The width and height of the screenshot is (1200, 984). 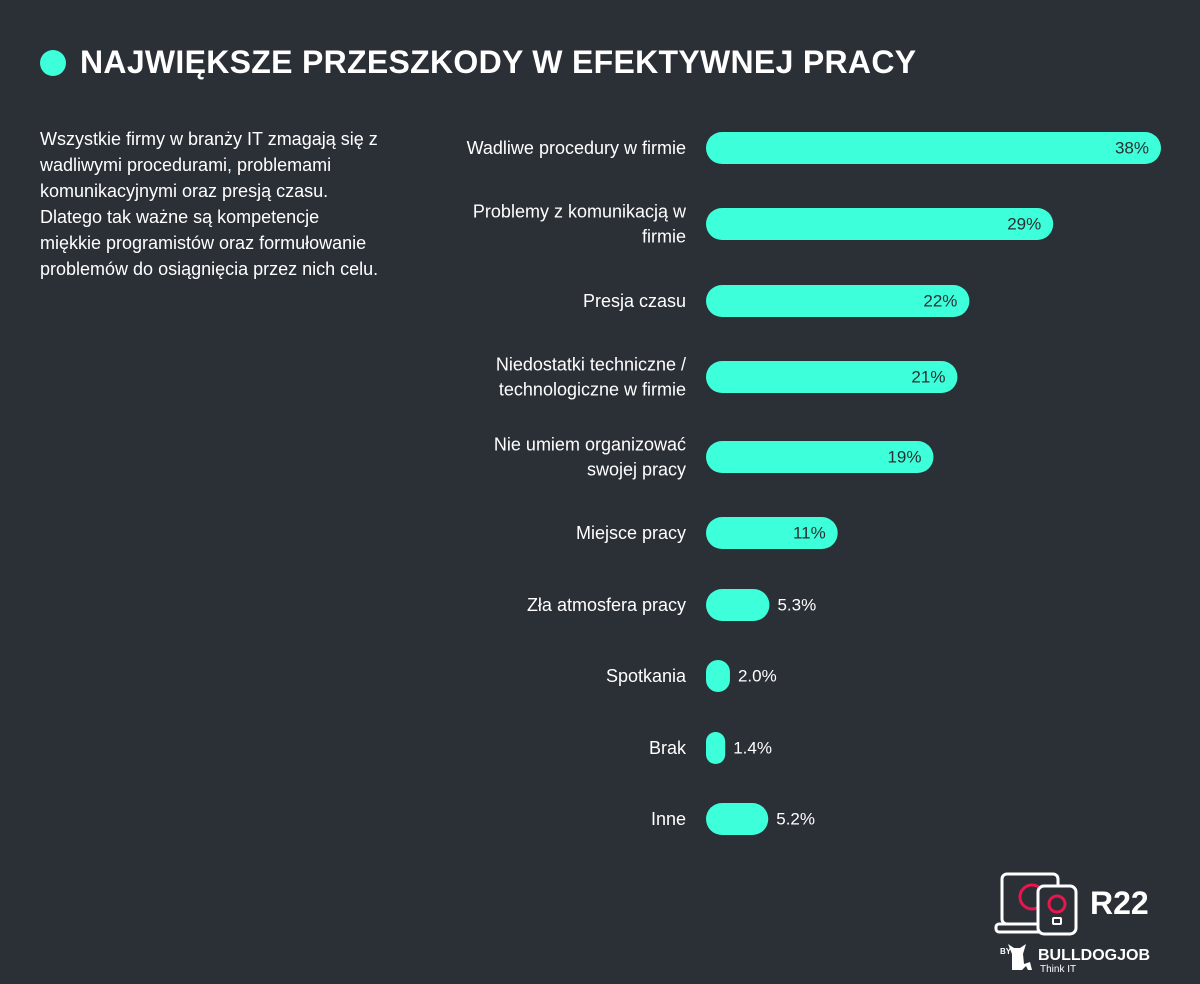 I want to click on by-label: BY, so click(x=1006, y=951).